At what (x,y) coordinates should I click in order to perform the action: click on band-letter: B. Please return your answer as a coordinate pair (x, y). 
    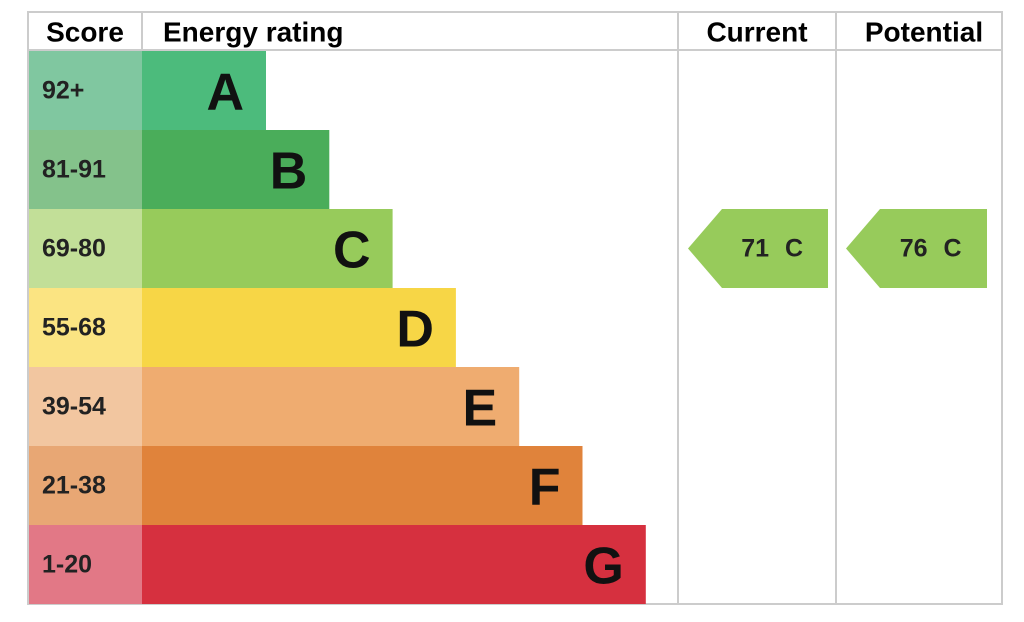
    Looking at the image, I should click on (289, 172).